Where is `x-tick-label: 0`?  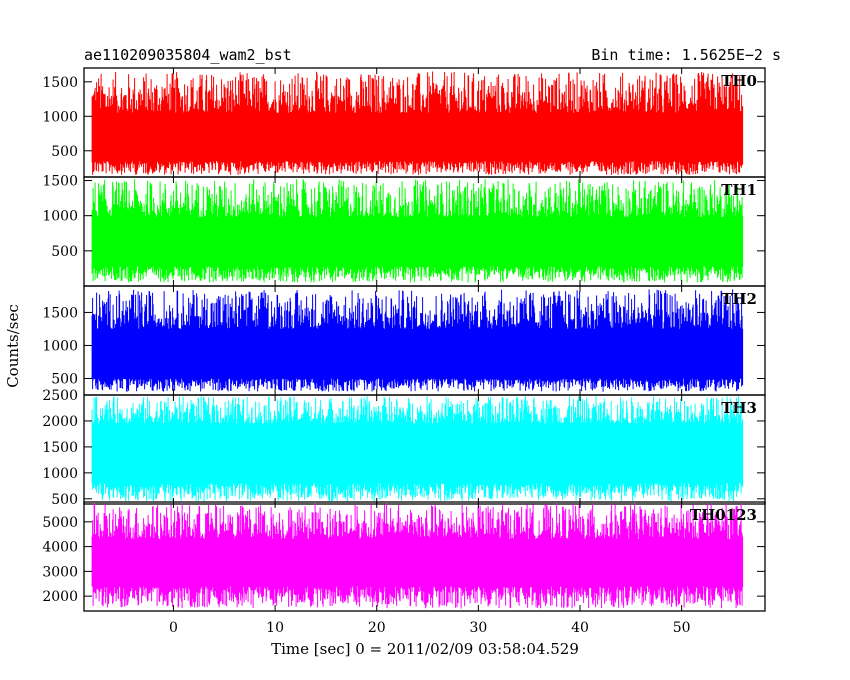
x-tick-label: 0 is located at coordinates (173, 628).